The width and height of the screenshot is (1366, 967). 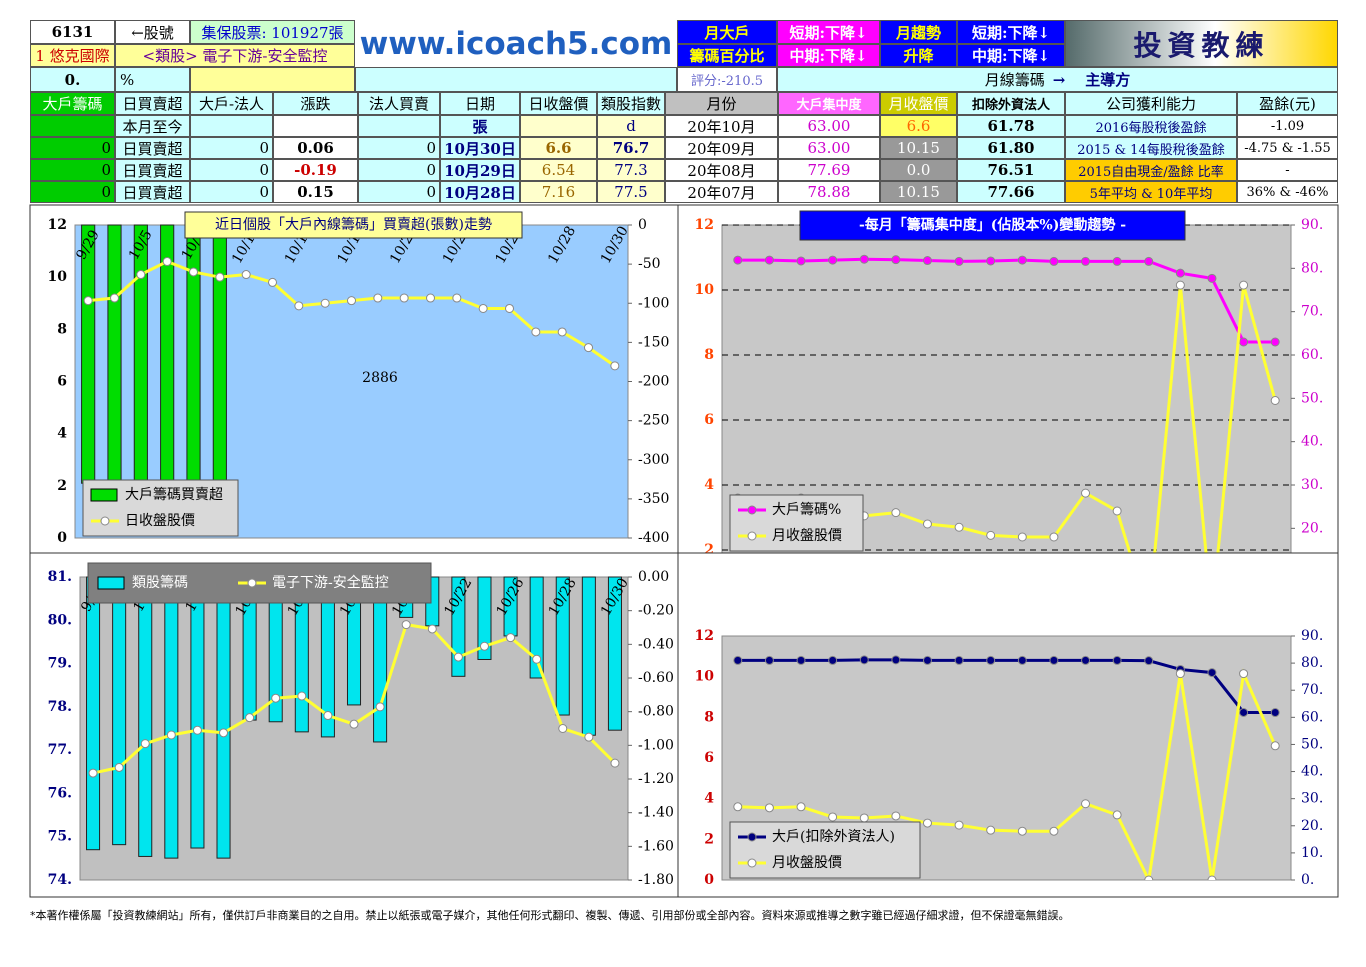 I want to click on table-cell: 大戶集中度, so click(x=829, y=103).